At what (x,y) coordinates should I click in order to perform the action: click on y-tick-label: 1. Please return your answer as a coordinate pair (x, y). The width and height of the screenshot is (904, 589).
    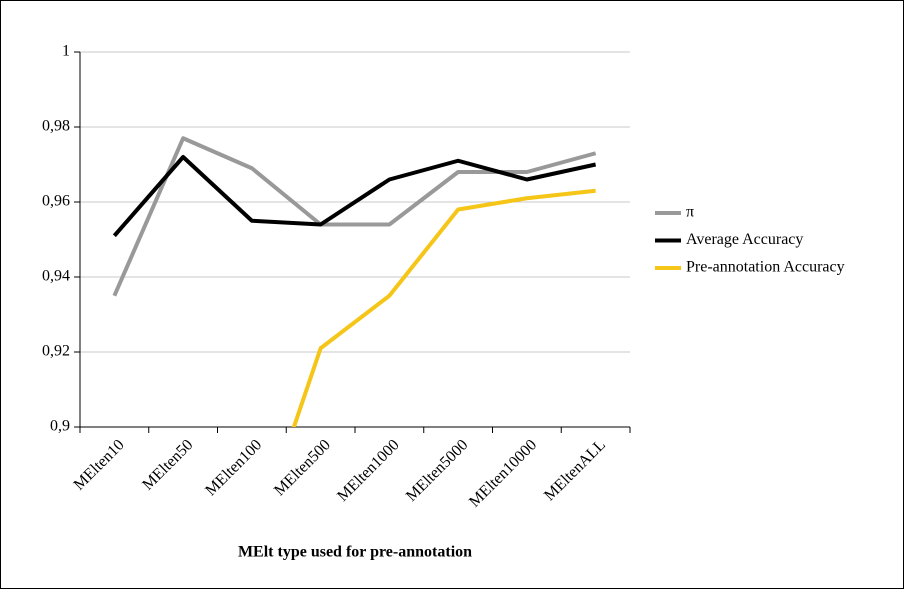
    Looking at the image, I should click on (66, 51).